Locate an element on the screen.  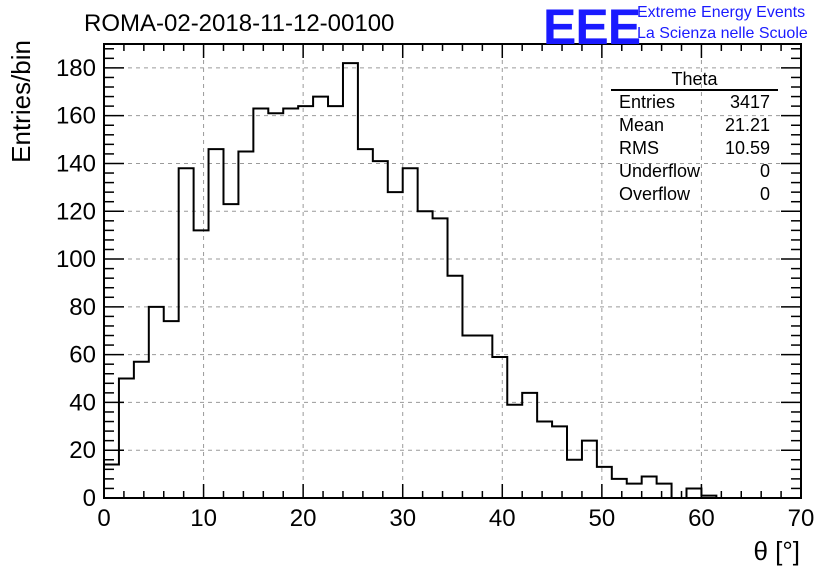
stats-row-overflow: Overflow 0 is located at coordinates (694, 194).